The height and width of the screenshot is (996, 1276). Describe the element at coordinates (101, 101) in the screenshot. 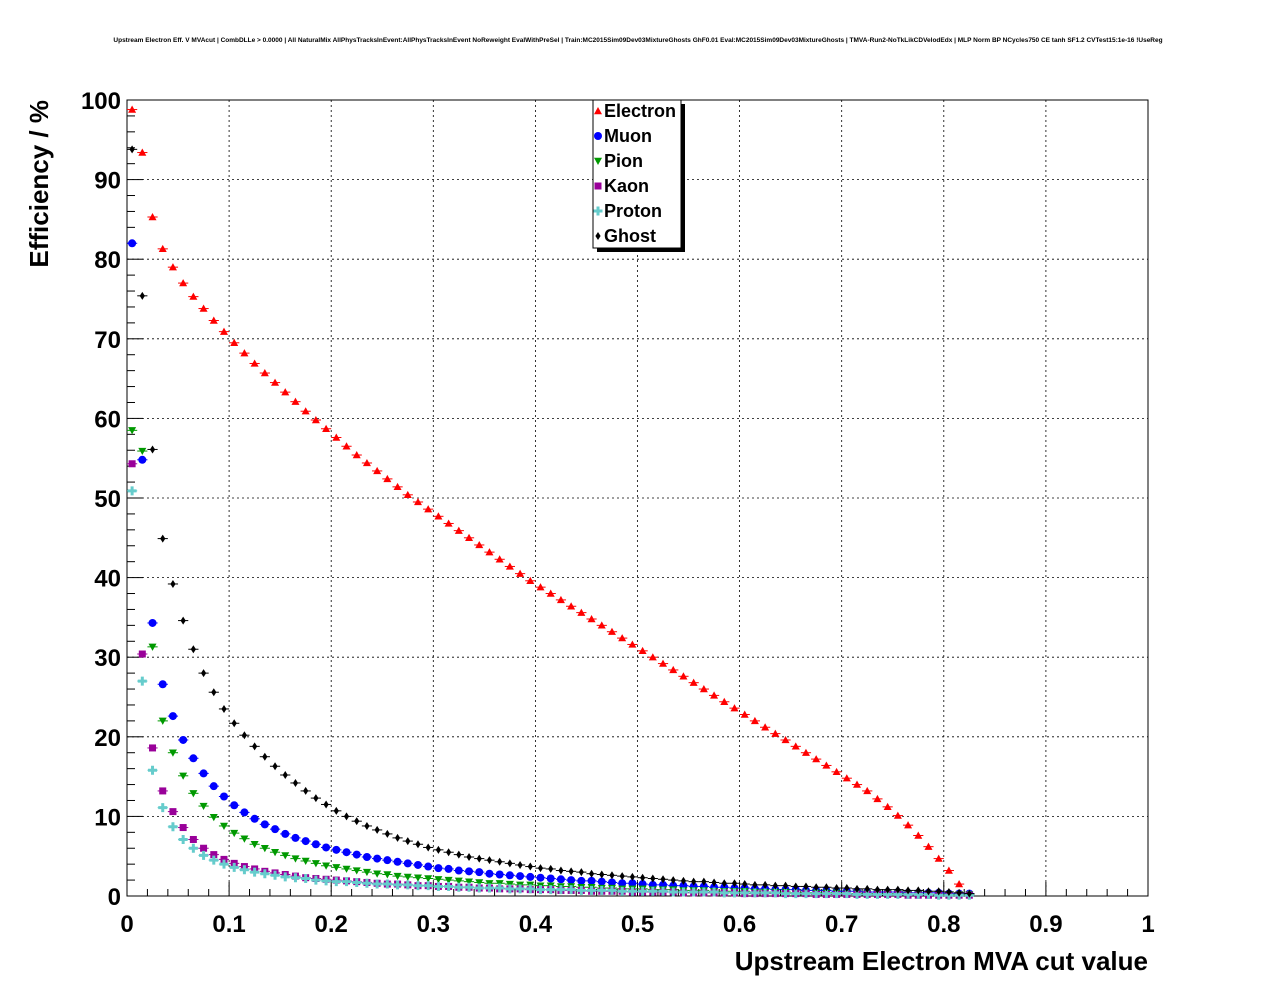

I see `y-tick-label: 100` at that location.